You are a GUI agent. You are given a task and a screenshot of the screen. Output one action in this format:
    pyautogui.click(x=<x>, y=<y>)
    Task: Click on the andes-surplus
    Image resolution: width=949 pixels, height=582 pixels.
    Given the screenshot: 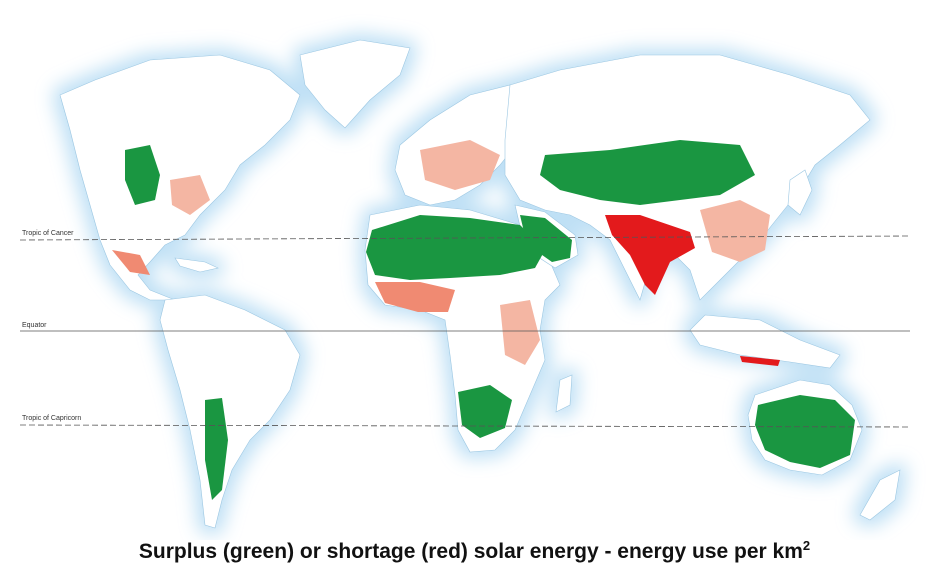 What is the action you would take?
    pyautogui.click(x=216, y=449)
    